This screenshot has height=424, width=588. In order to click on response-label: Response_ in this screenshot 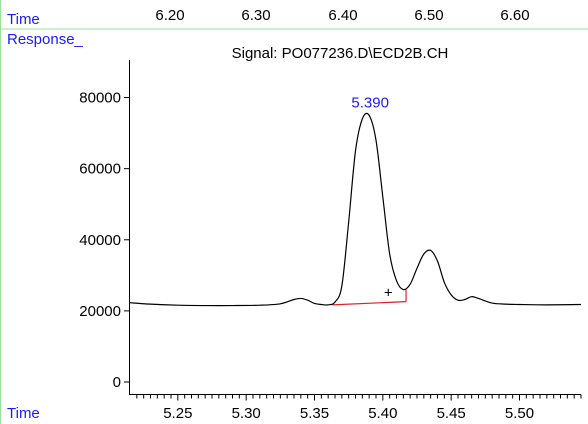, I will do `click(45, 39)`.